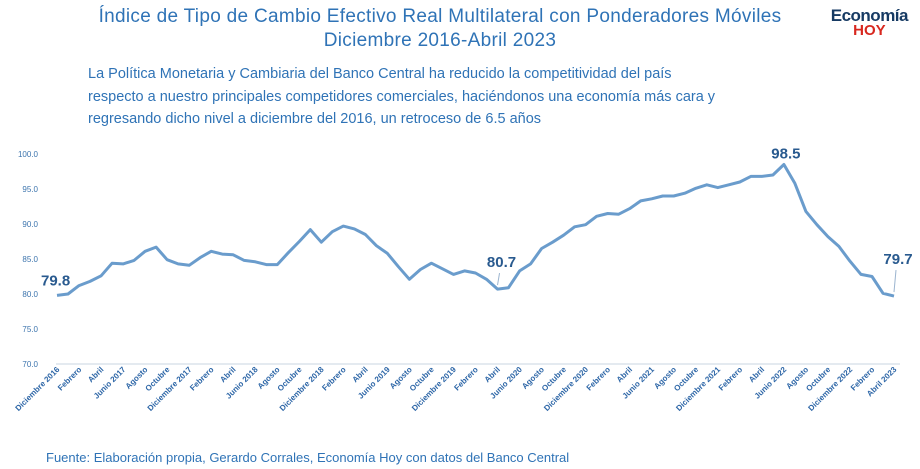 This screenshot has width=920, height=469. I want to click on y-tick-label: 70.0, so click(30, 364).